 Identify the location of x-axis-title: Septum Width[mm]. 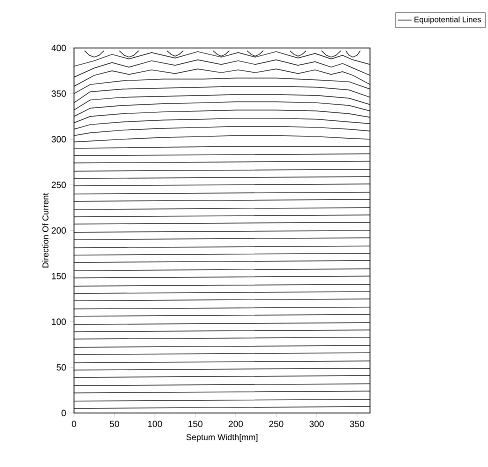
(222, 438).